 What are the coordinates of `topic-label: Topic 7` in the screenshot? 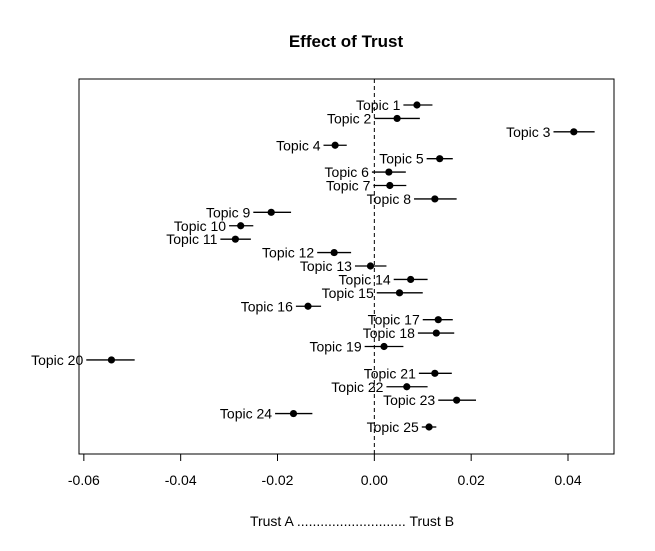 It's located at (348, 186).